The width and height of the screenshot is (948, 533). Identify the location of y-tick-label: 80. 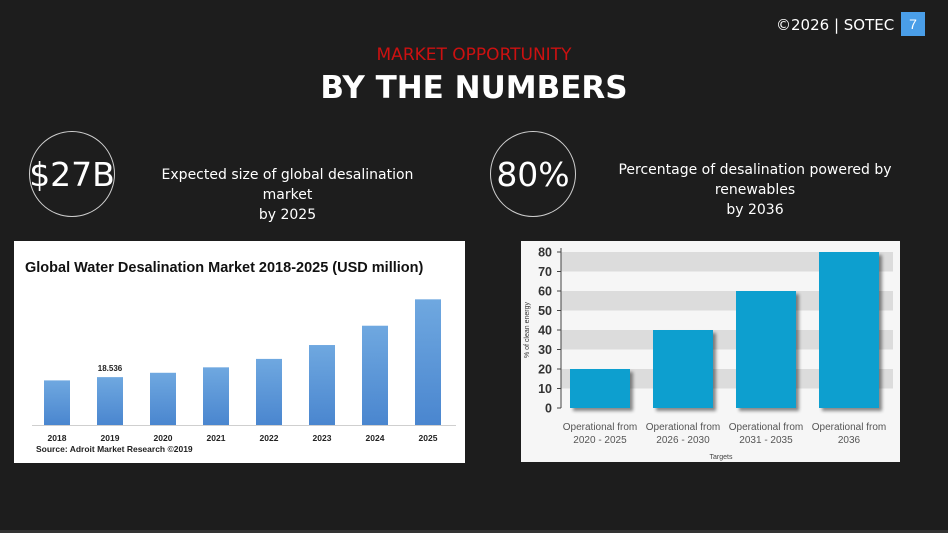
(545, 253).